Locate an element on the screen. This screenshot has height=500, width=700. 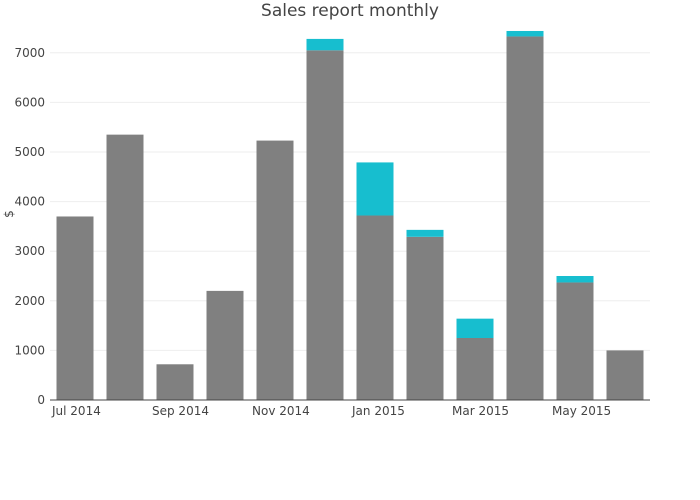
x-tick-label: Jan 2015 is located at coordinates (378, 411).